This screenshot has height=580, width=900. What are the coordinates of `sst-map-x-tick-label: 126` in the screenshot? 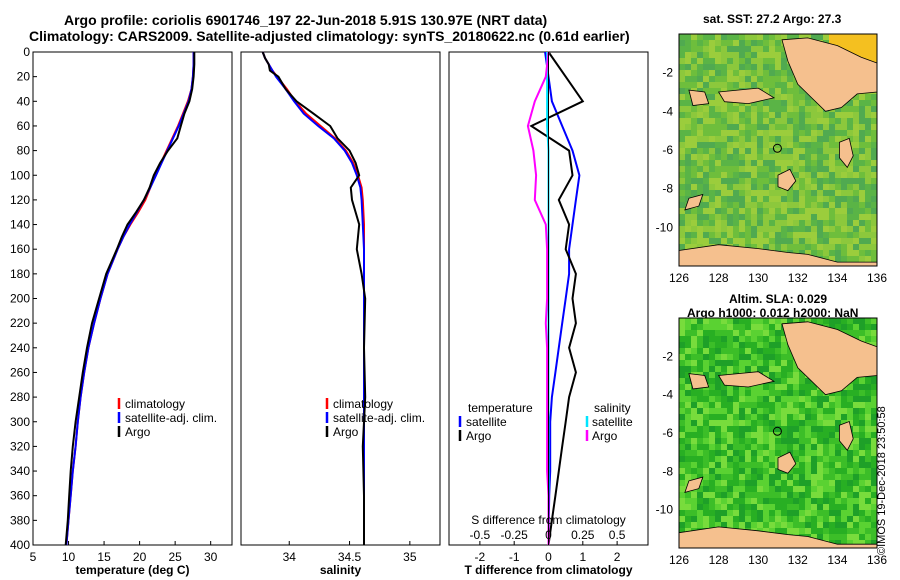 It's located at (679, 278).